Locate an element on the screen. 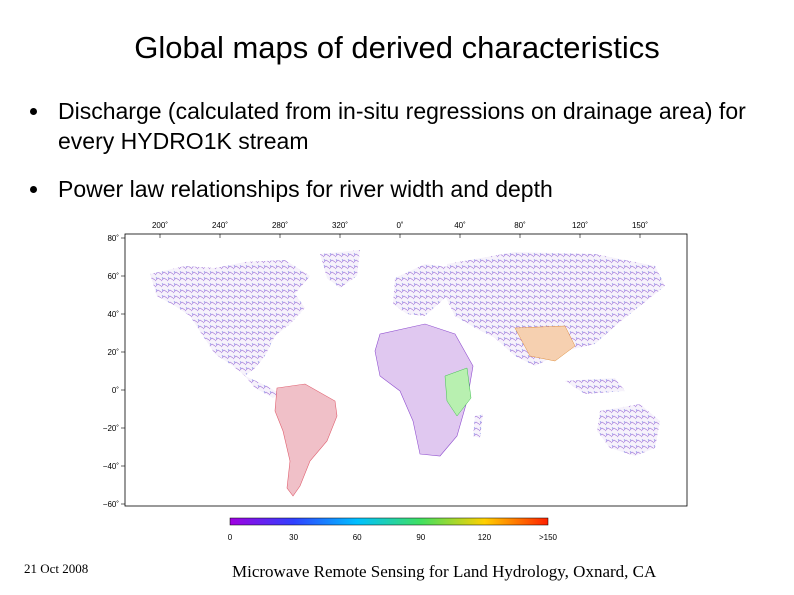 Image resolution: width=794 pixels, height=595 pixels. africa is located at coordinates (424, 390).